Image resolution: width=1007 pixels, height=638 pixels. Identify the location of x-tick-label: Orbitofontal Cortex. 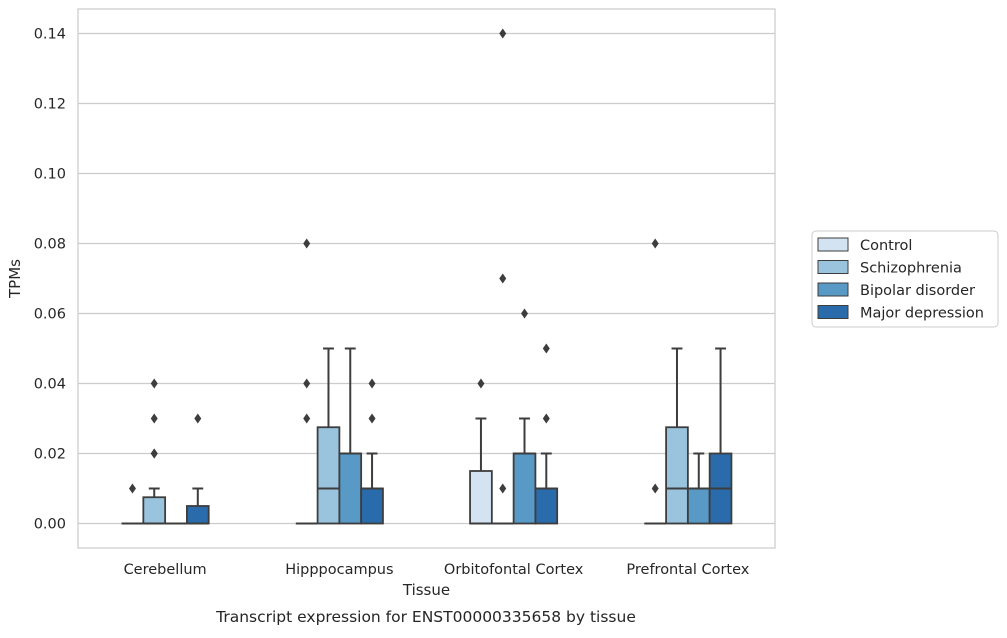
(514, 570).